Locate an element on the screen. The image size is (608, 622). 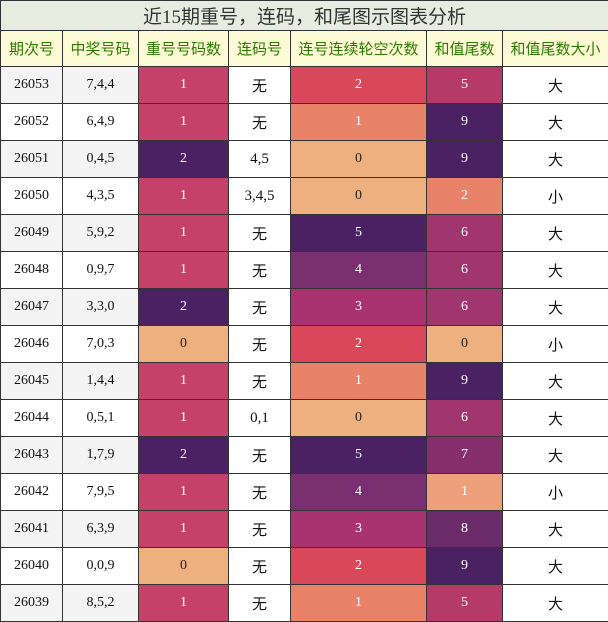
table-row: 26053 7,4,4 1 无 2 5 大 is located at coordinates (304, 85).